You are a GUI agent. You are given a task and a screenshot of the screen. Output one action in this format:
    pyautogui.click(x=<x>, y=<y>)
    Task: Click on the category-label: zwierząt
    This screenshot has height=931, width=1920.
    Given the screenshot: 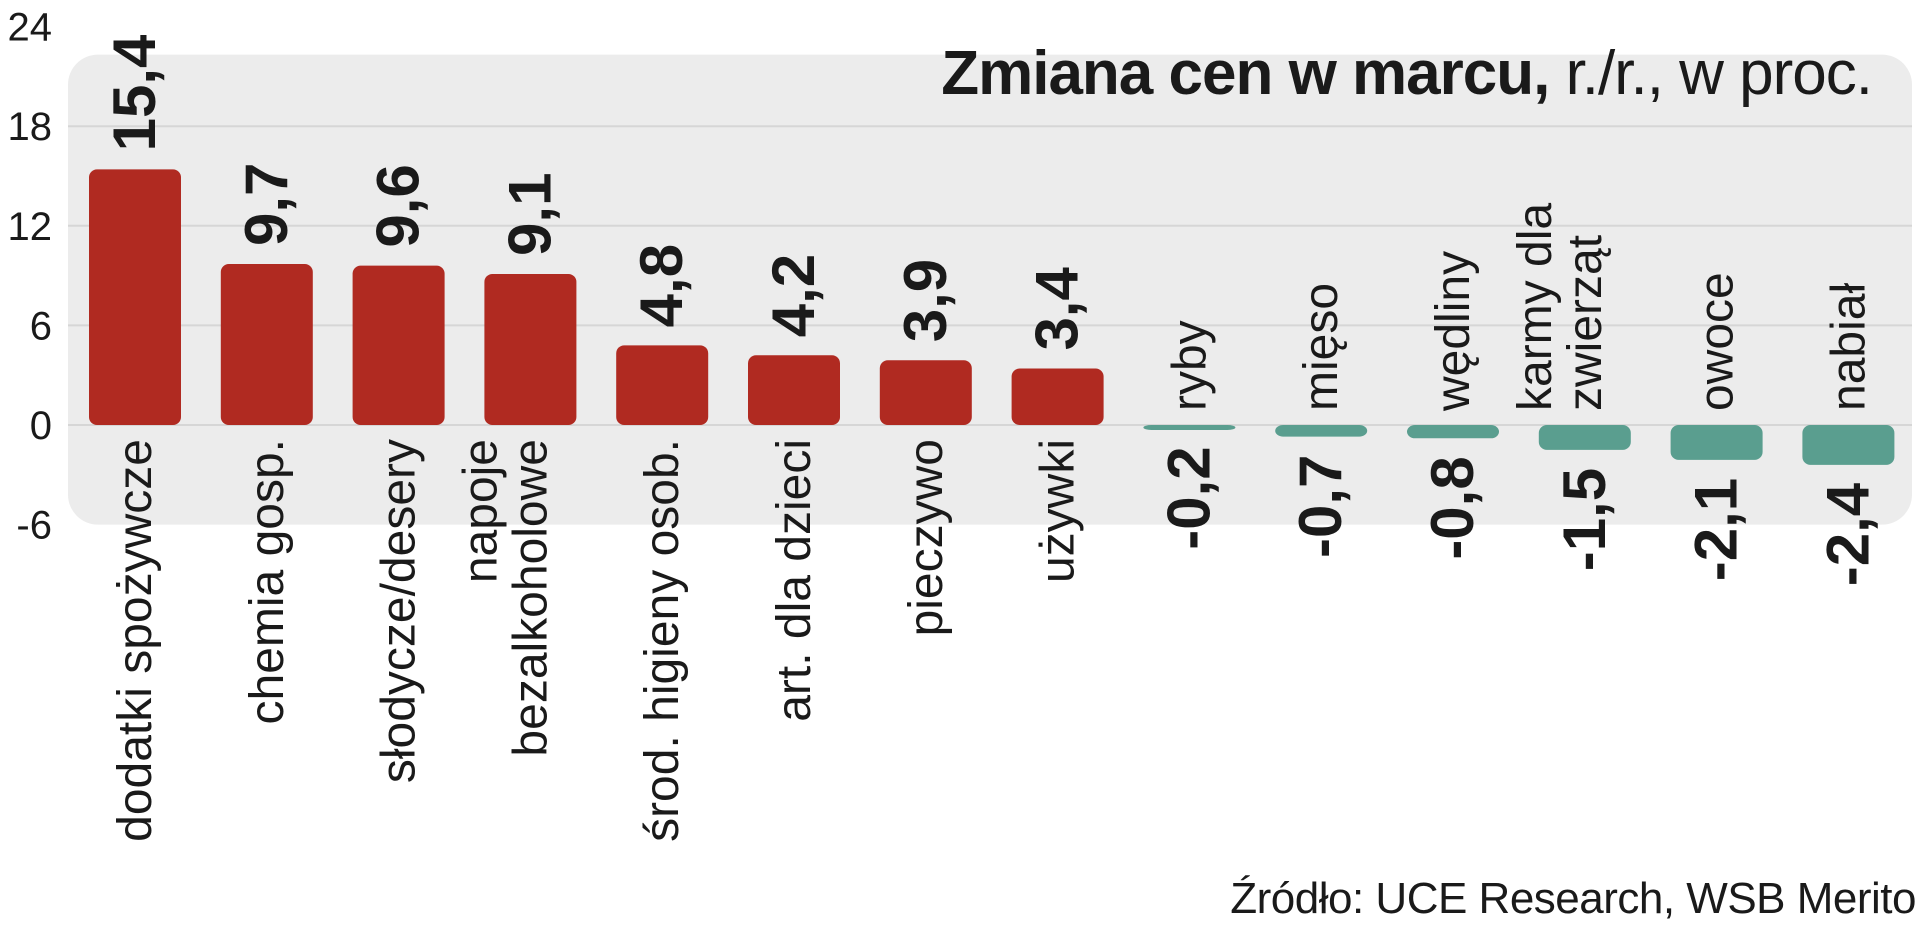 What is the action you would take?
    pyautogui.click(x=1585, y=323)
    